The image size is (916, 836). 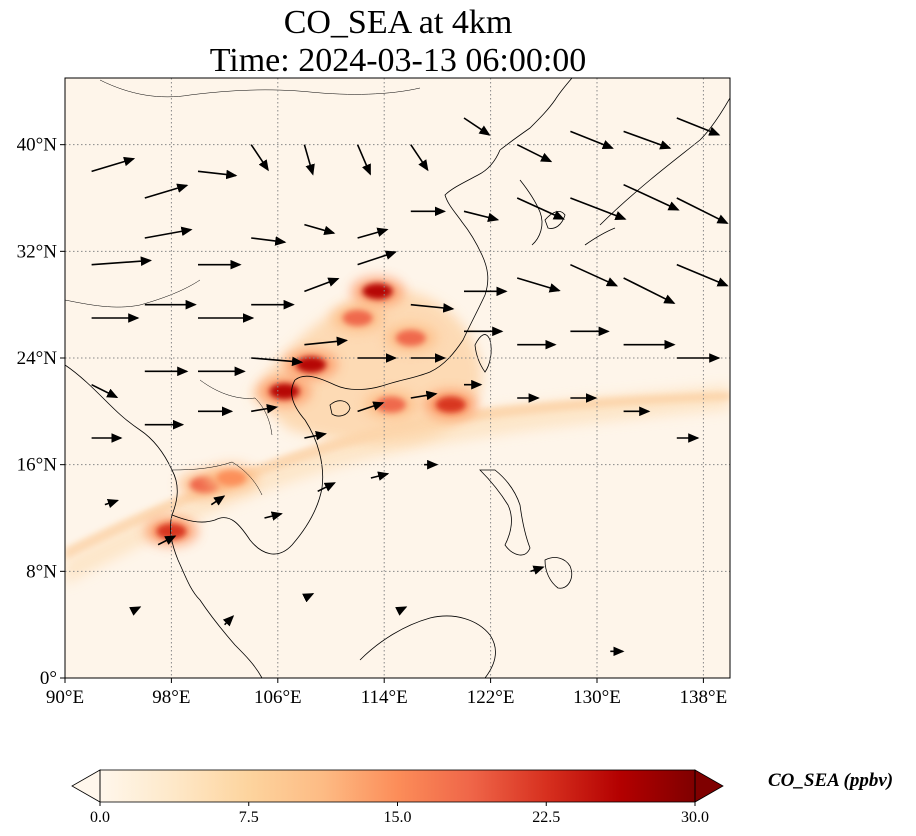 What do you see at coordinates (398, 60) in the screenshot?
I see `map-subtitle: Time: 2024-03-13 06:00:00` at bounding box center [398, 60].